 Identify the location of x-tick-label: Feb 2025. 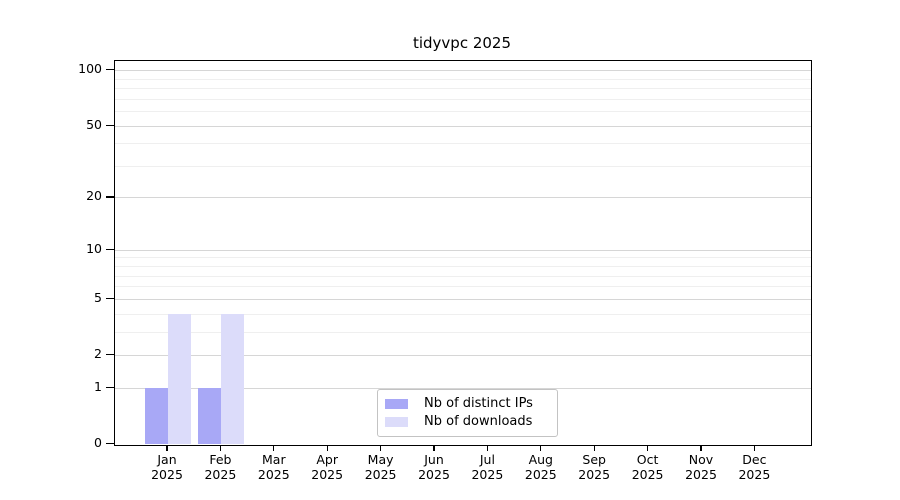
(220, 467).